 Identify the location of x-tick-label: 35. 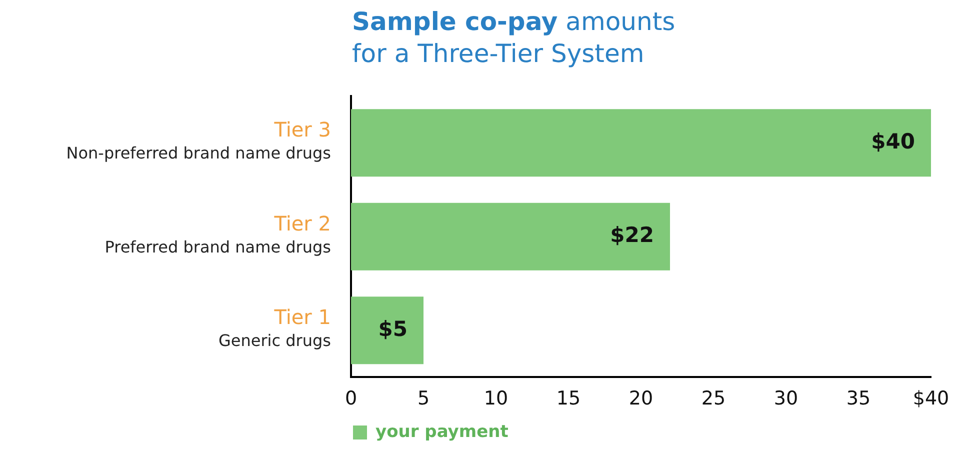
(858, 399).